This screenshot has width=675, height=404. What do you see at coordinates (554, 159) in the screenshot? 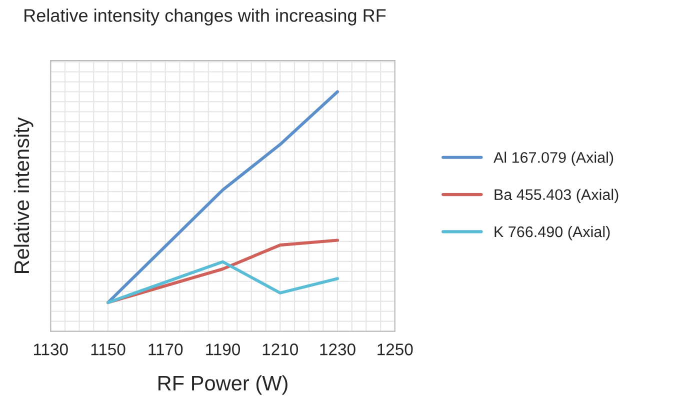
I see `legend-label: Al 167.079 (Axial)` at bounding box center [554, 159].